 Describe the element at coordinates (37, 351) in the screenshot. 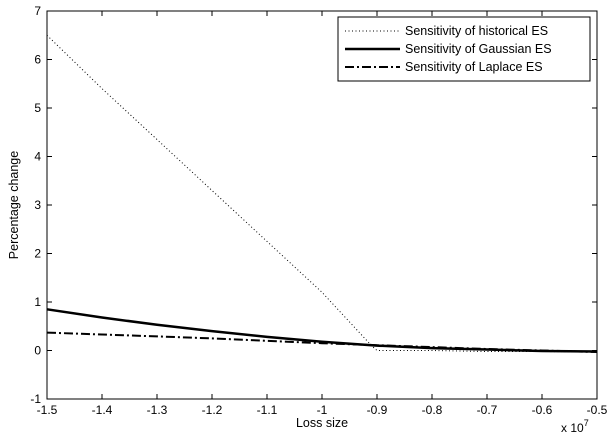

I see `y-tick-label: 0` at that location.